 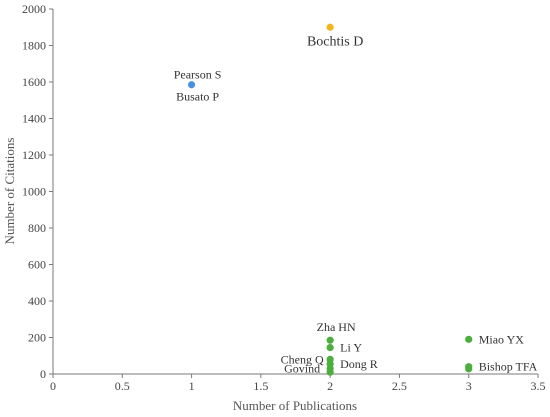 I want to click on y-tick-label: 1200, so click(x=34, y=155).